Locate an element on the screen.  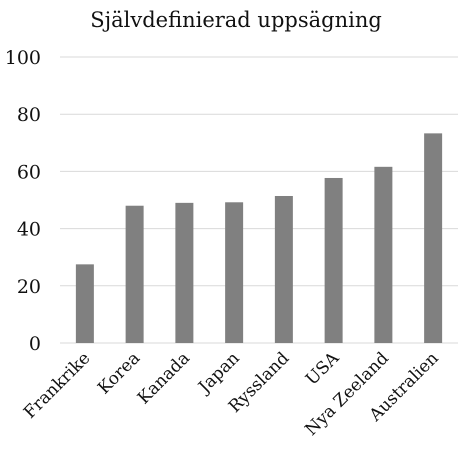
y-tick-label: 40 is located at coordinates (29, 230).